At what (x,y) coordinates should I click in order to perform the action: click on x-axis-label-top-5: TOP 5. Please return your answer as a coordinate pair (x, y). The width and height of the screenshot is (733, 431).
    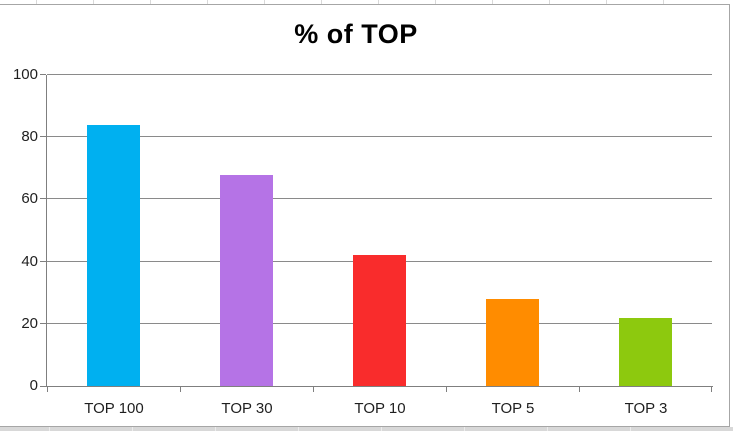
    Looking at the image, I should click on (513, 408).